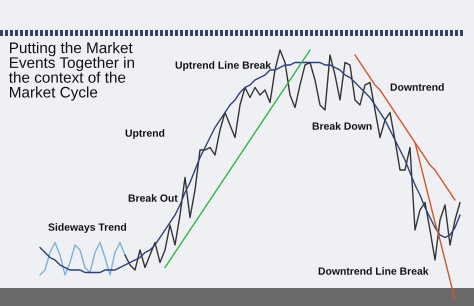 The width and height of the screenshot is (474, 306). Describe the element at coordinates (342, 126) in the screenshot. I see `annotation: Break Down` at that location.